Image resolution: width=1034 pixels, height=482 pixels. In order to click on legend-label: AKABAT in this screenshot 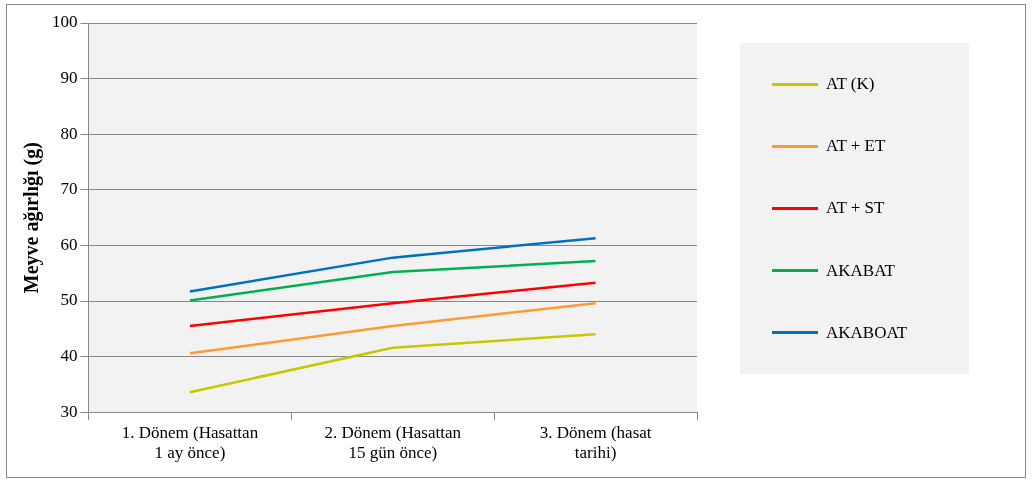, I will do `click(860, 270)`.